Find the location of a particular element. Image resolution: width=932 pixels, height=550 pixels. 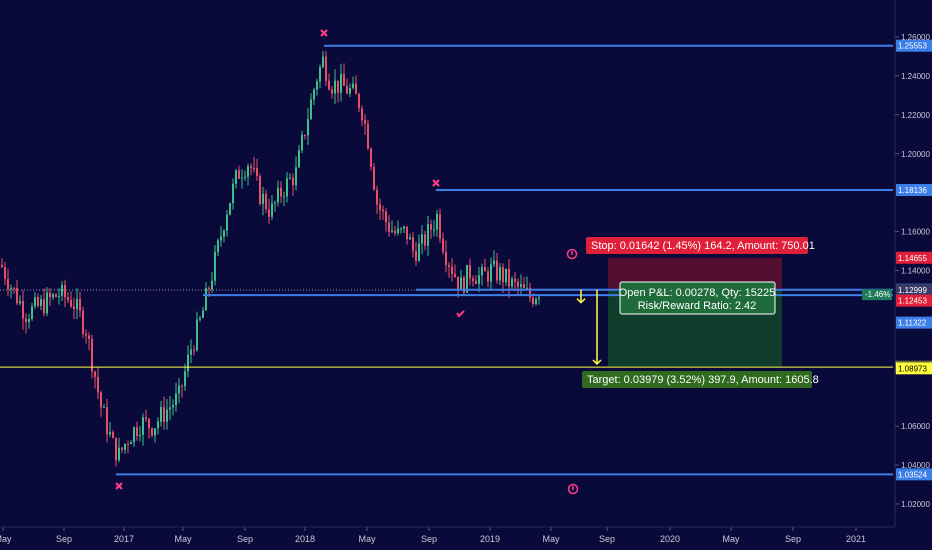

arrow-long-head is located at coordinates (597, 362).